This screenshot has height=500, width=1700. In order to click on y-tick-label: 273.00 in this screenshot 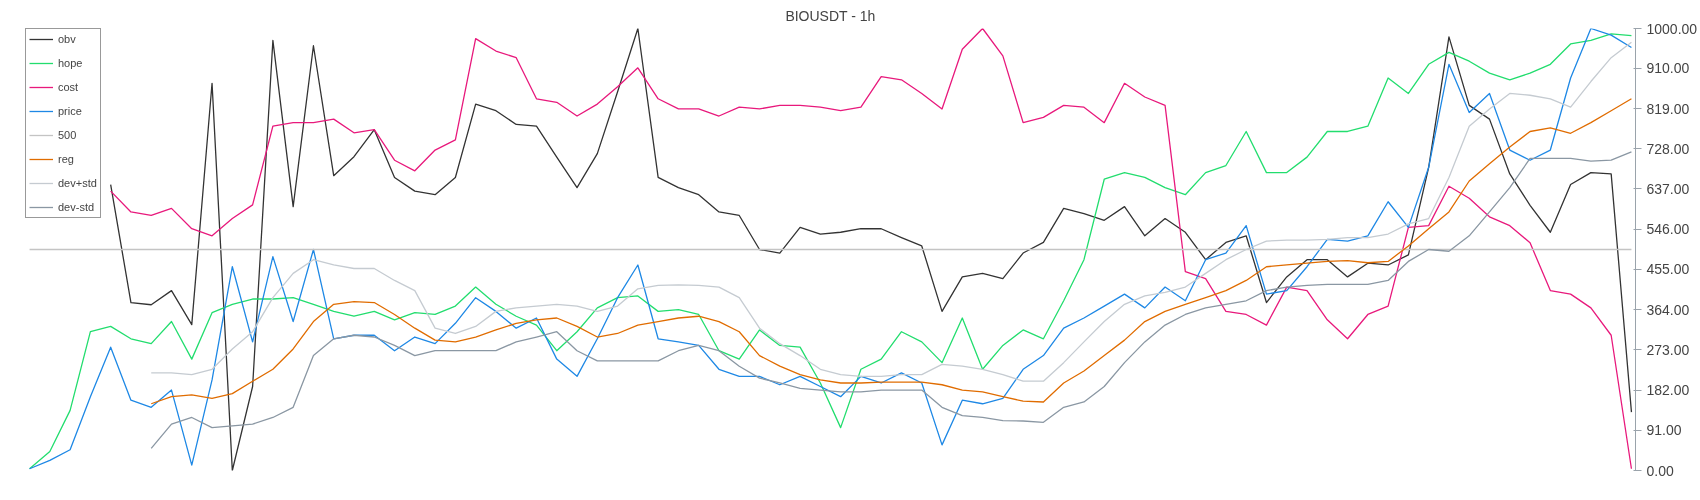, I will do `click(1668, 349)`.